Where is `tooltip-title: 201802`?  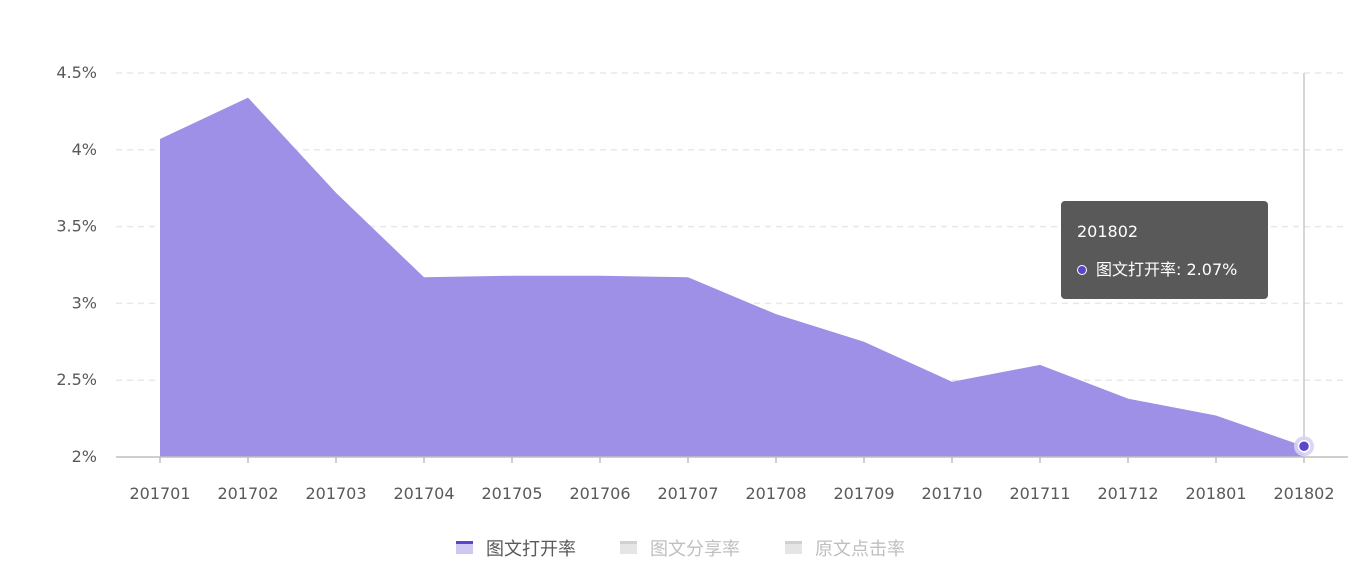
tooltip-title: 201802 is located at coordinates (1164, 232).